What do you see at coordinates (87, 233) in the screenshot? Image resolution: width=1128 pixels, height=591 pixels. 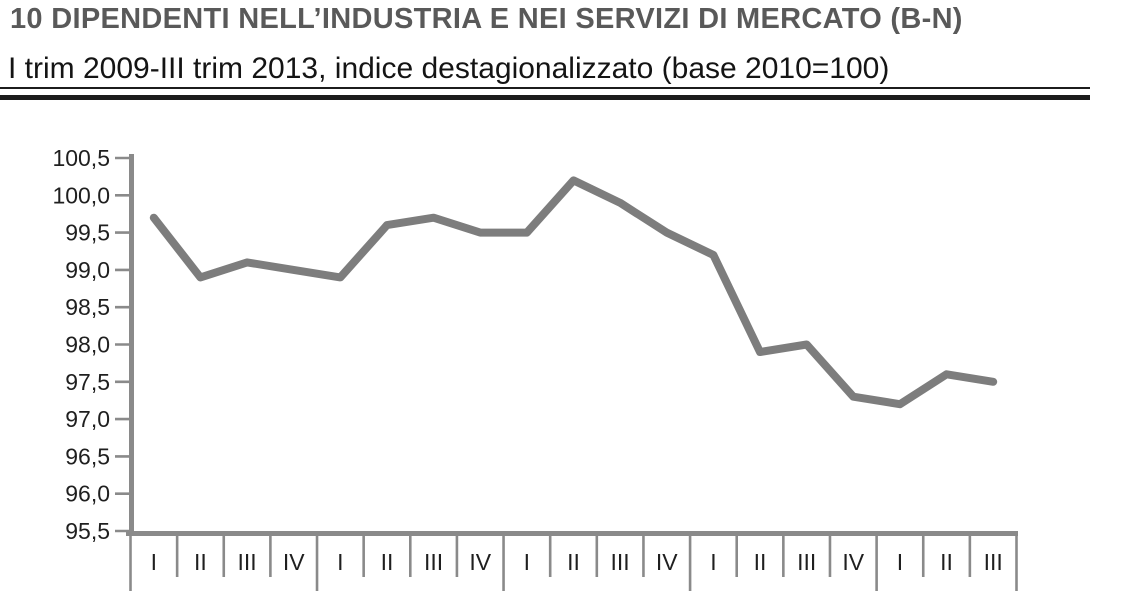 I see `y-axis-tick-label: 99,5` at bounding box center [87, 233].